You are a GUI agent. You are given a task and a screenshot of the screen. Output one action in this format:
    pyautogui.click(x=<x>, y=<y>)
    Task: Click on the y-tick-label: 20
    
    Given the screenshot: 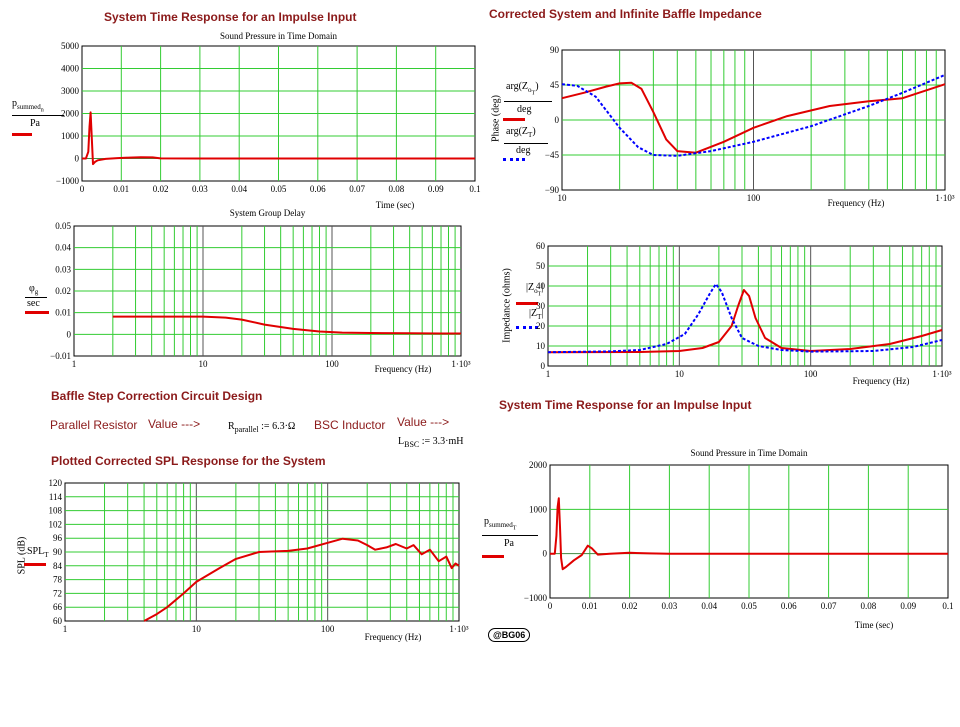 What is the action you would take?
    pyautogui.click(x=541, y=326)
    